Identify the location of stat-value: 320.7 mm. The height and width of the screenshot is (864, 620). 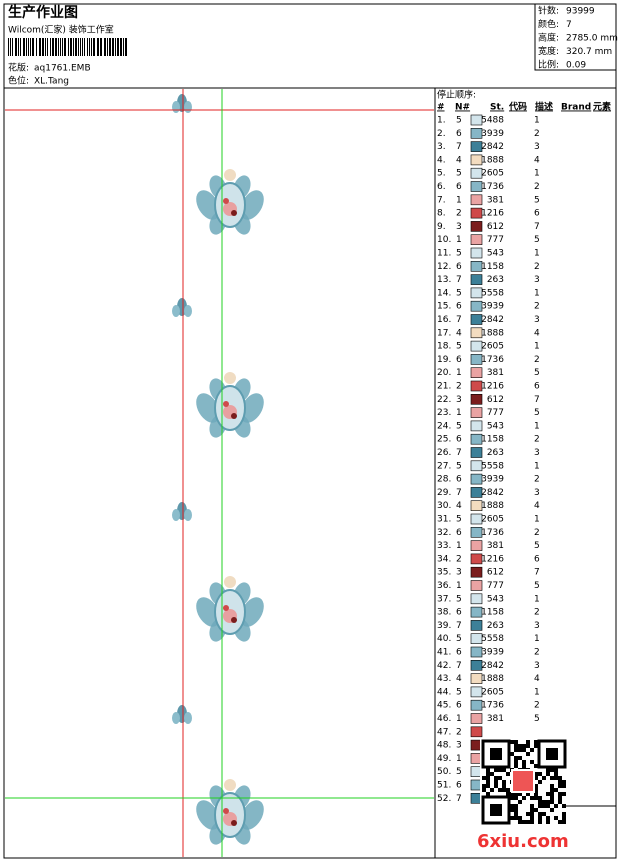
(589, 52).